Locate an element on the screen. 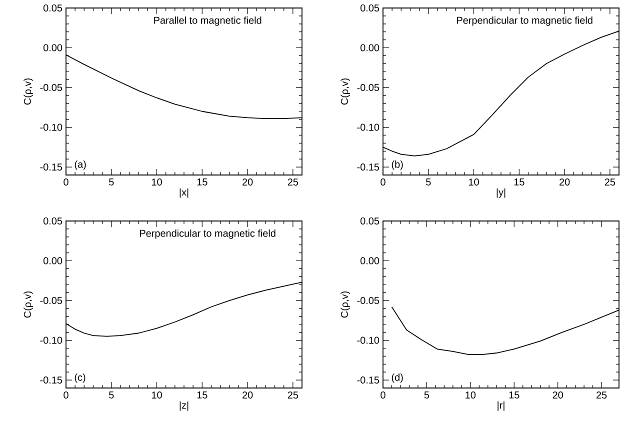  x-axis-title: |z| is located at coordinates (184, 406).